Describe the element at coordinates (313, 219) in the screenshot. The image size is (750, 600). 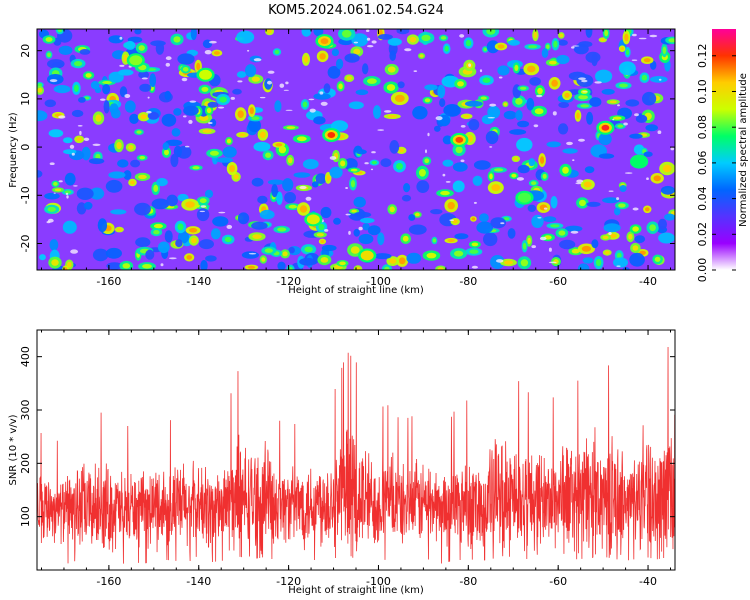
I see `spectrogram-peak` at that location.